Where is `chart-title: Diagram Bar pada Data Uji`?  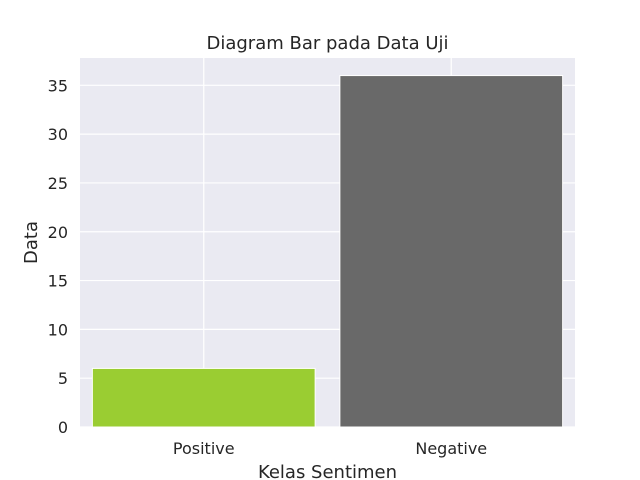 chart-title: Diagram Bar pada Data Uji is located at coordinates (327, 43).